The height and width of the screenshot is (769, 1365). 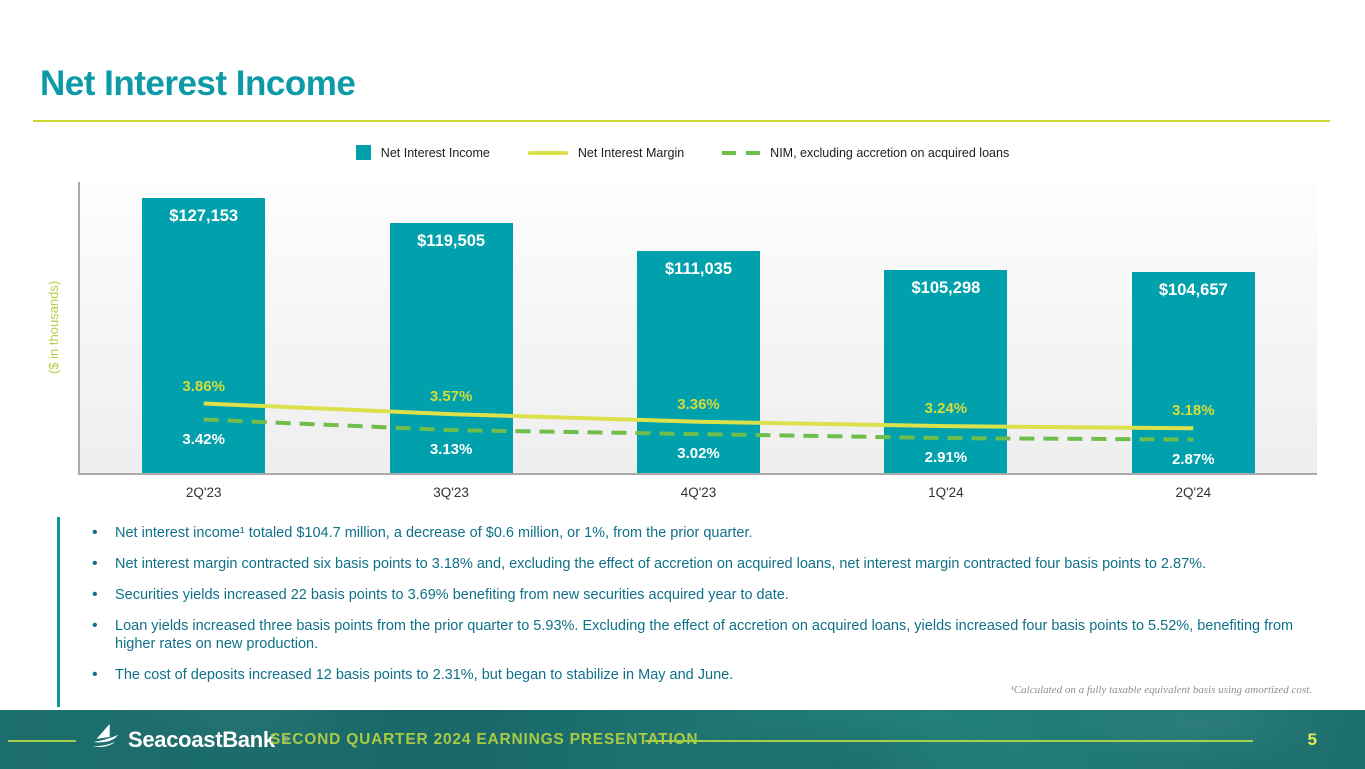 I want to click on nim-excl-value-label: 2.87%, so click(x=1193, y=459).